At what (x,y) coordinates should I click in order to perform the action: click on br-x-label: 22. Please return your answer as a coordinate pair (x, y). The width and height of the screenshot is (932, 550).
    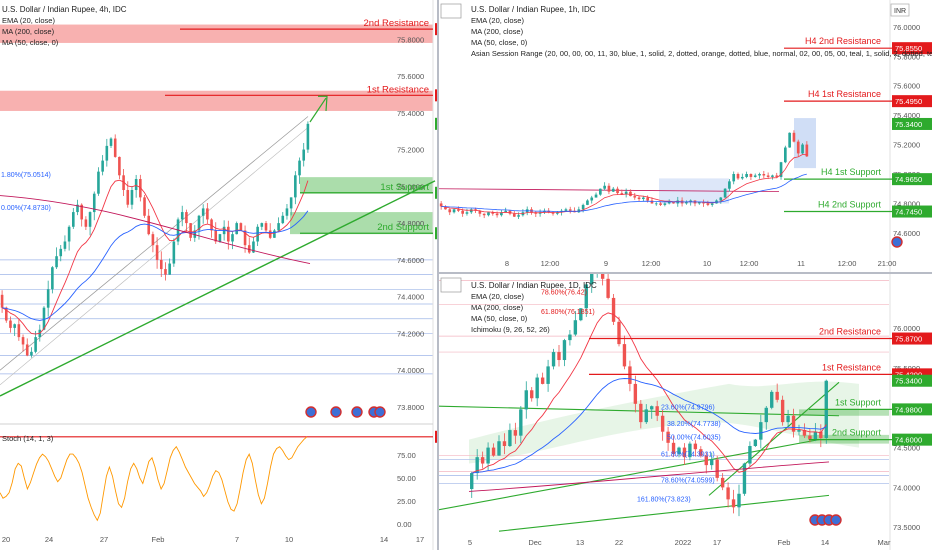
    Looking at the image, I should click on (619, 542).